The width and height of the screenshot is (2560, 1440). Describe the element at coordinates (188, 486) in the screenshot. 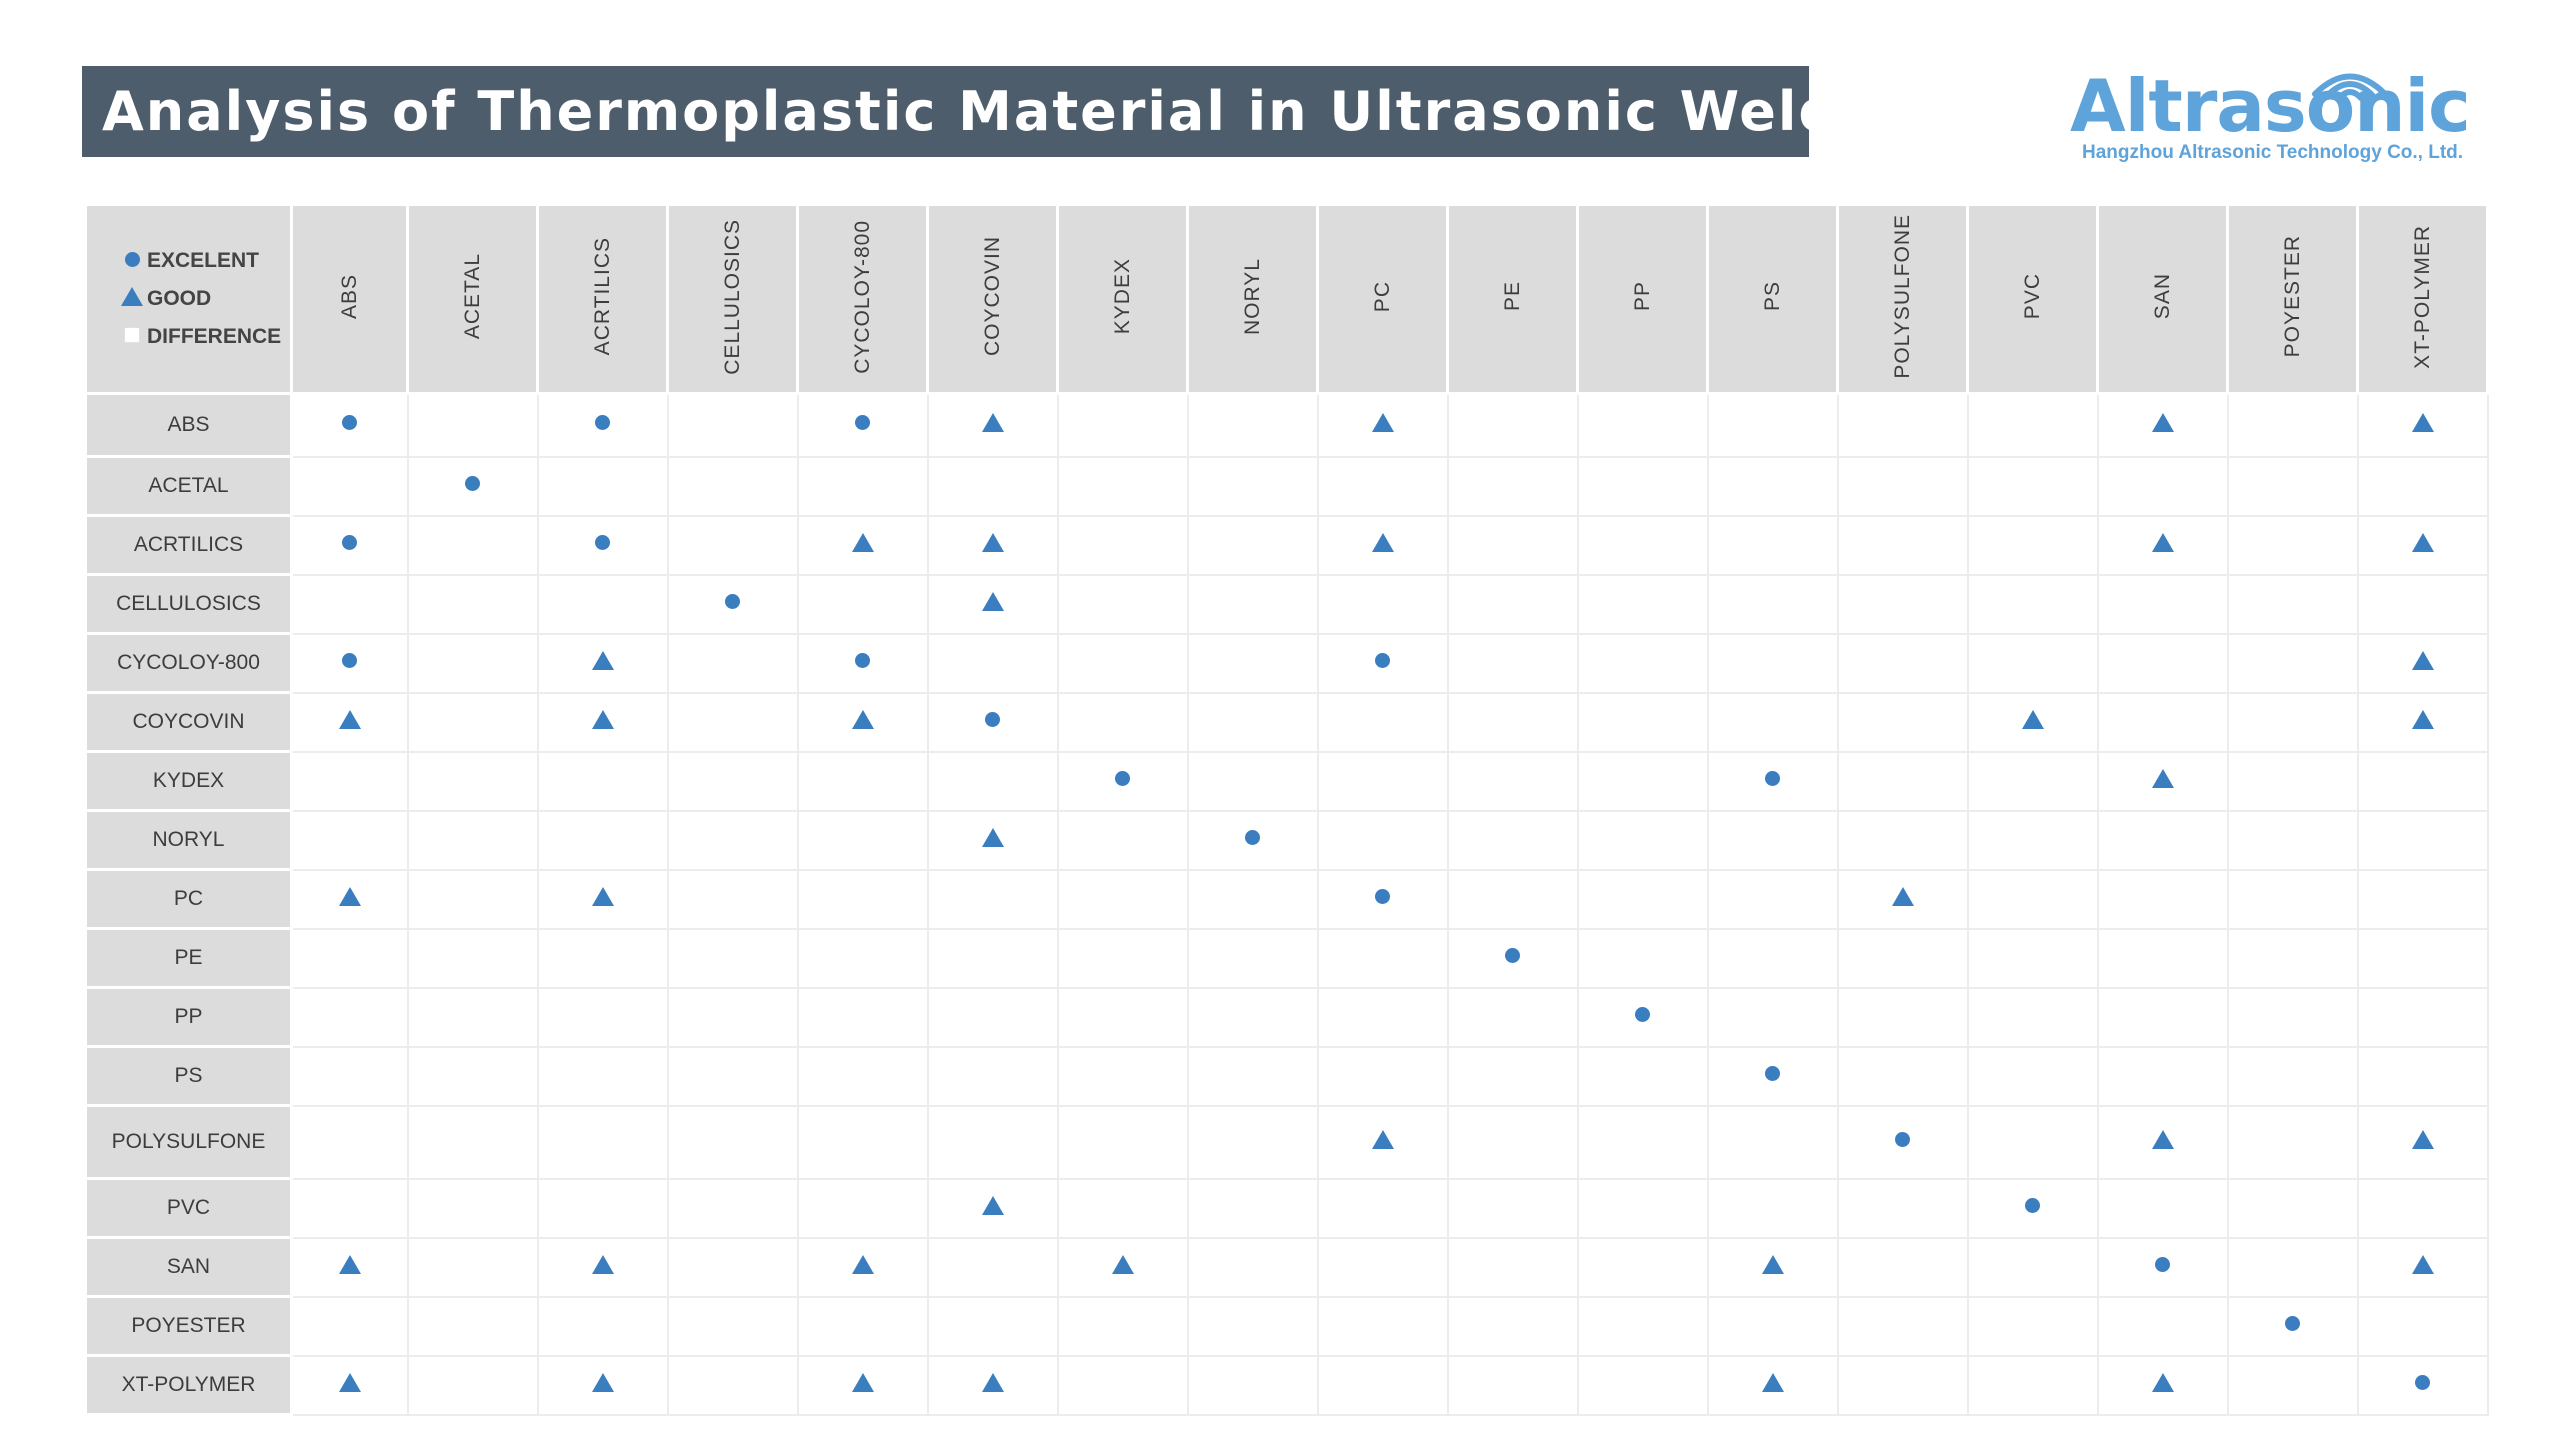

I see `row-header: ACETAL` at that location.